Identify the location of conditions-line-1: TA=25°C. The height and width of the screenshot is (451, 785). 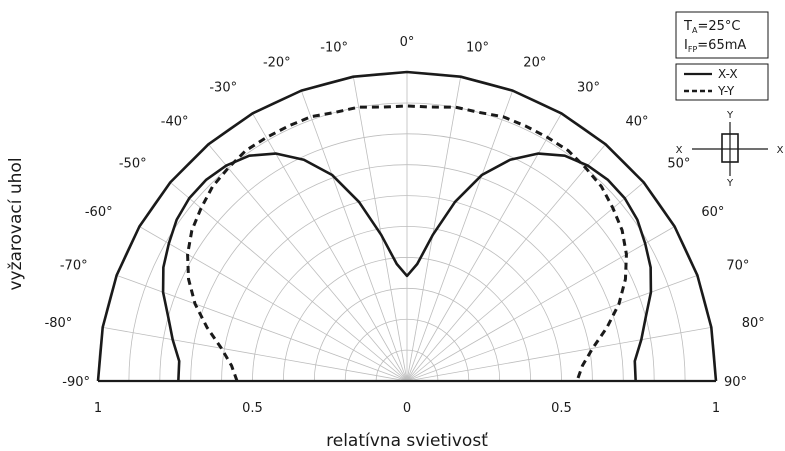
(711, 27).